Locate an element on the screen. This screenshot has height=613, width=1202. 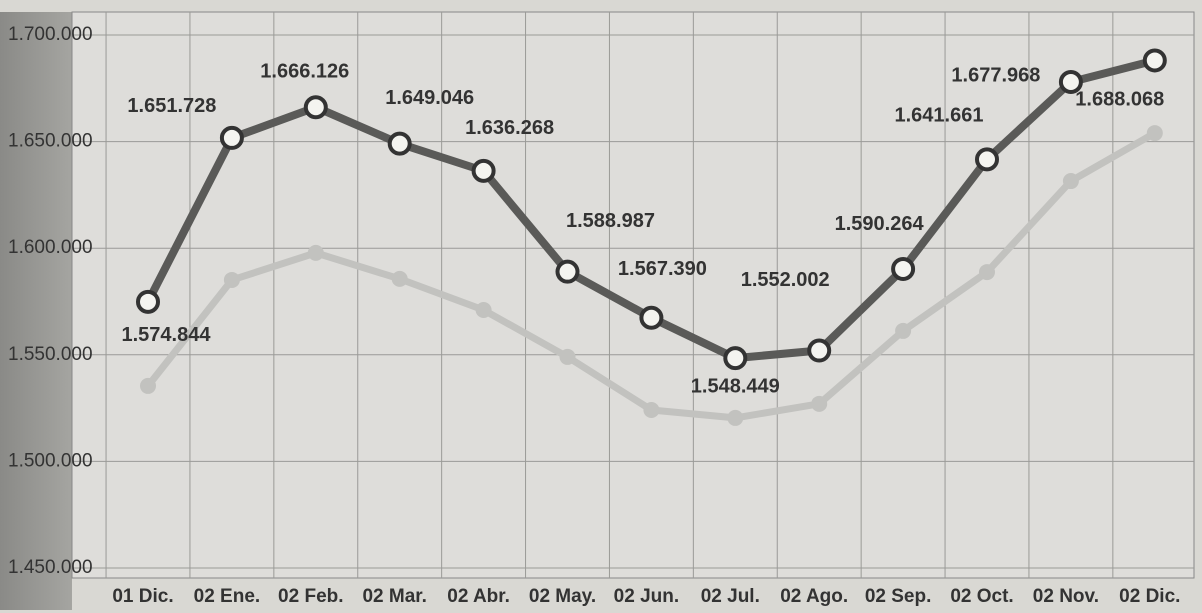
y-tick-label: 1.500.000 is located at coordinates (50, 460).